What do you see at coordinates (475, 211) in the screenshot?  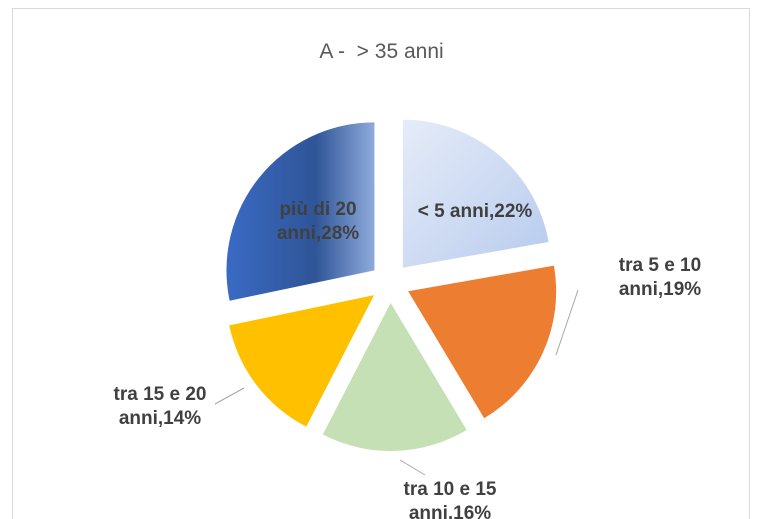 I see `data-label: < 5 anni,22%` at bounding box center [475, 211].